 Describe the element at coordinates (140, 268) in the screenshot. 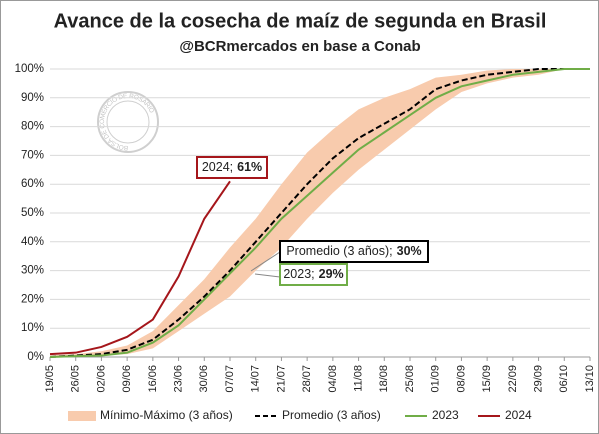

I see `series-line` at that location.